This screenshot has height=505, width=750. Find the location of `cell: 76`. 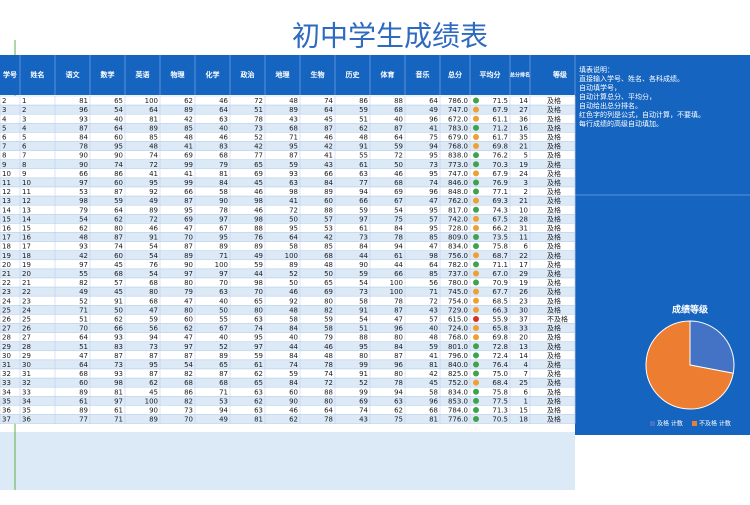

cell: 76 is located at coordinates (258, 238).